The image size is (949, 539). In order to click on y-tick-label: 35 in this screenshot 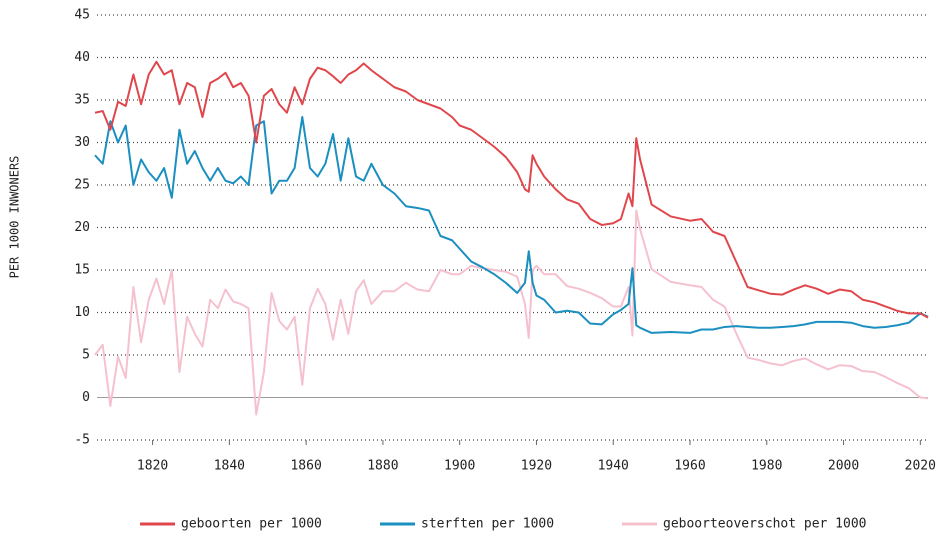, I will do `click(82, 100)`.